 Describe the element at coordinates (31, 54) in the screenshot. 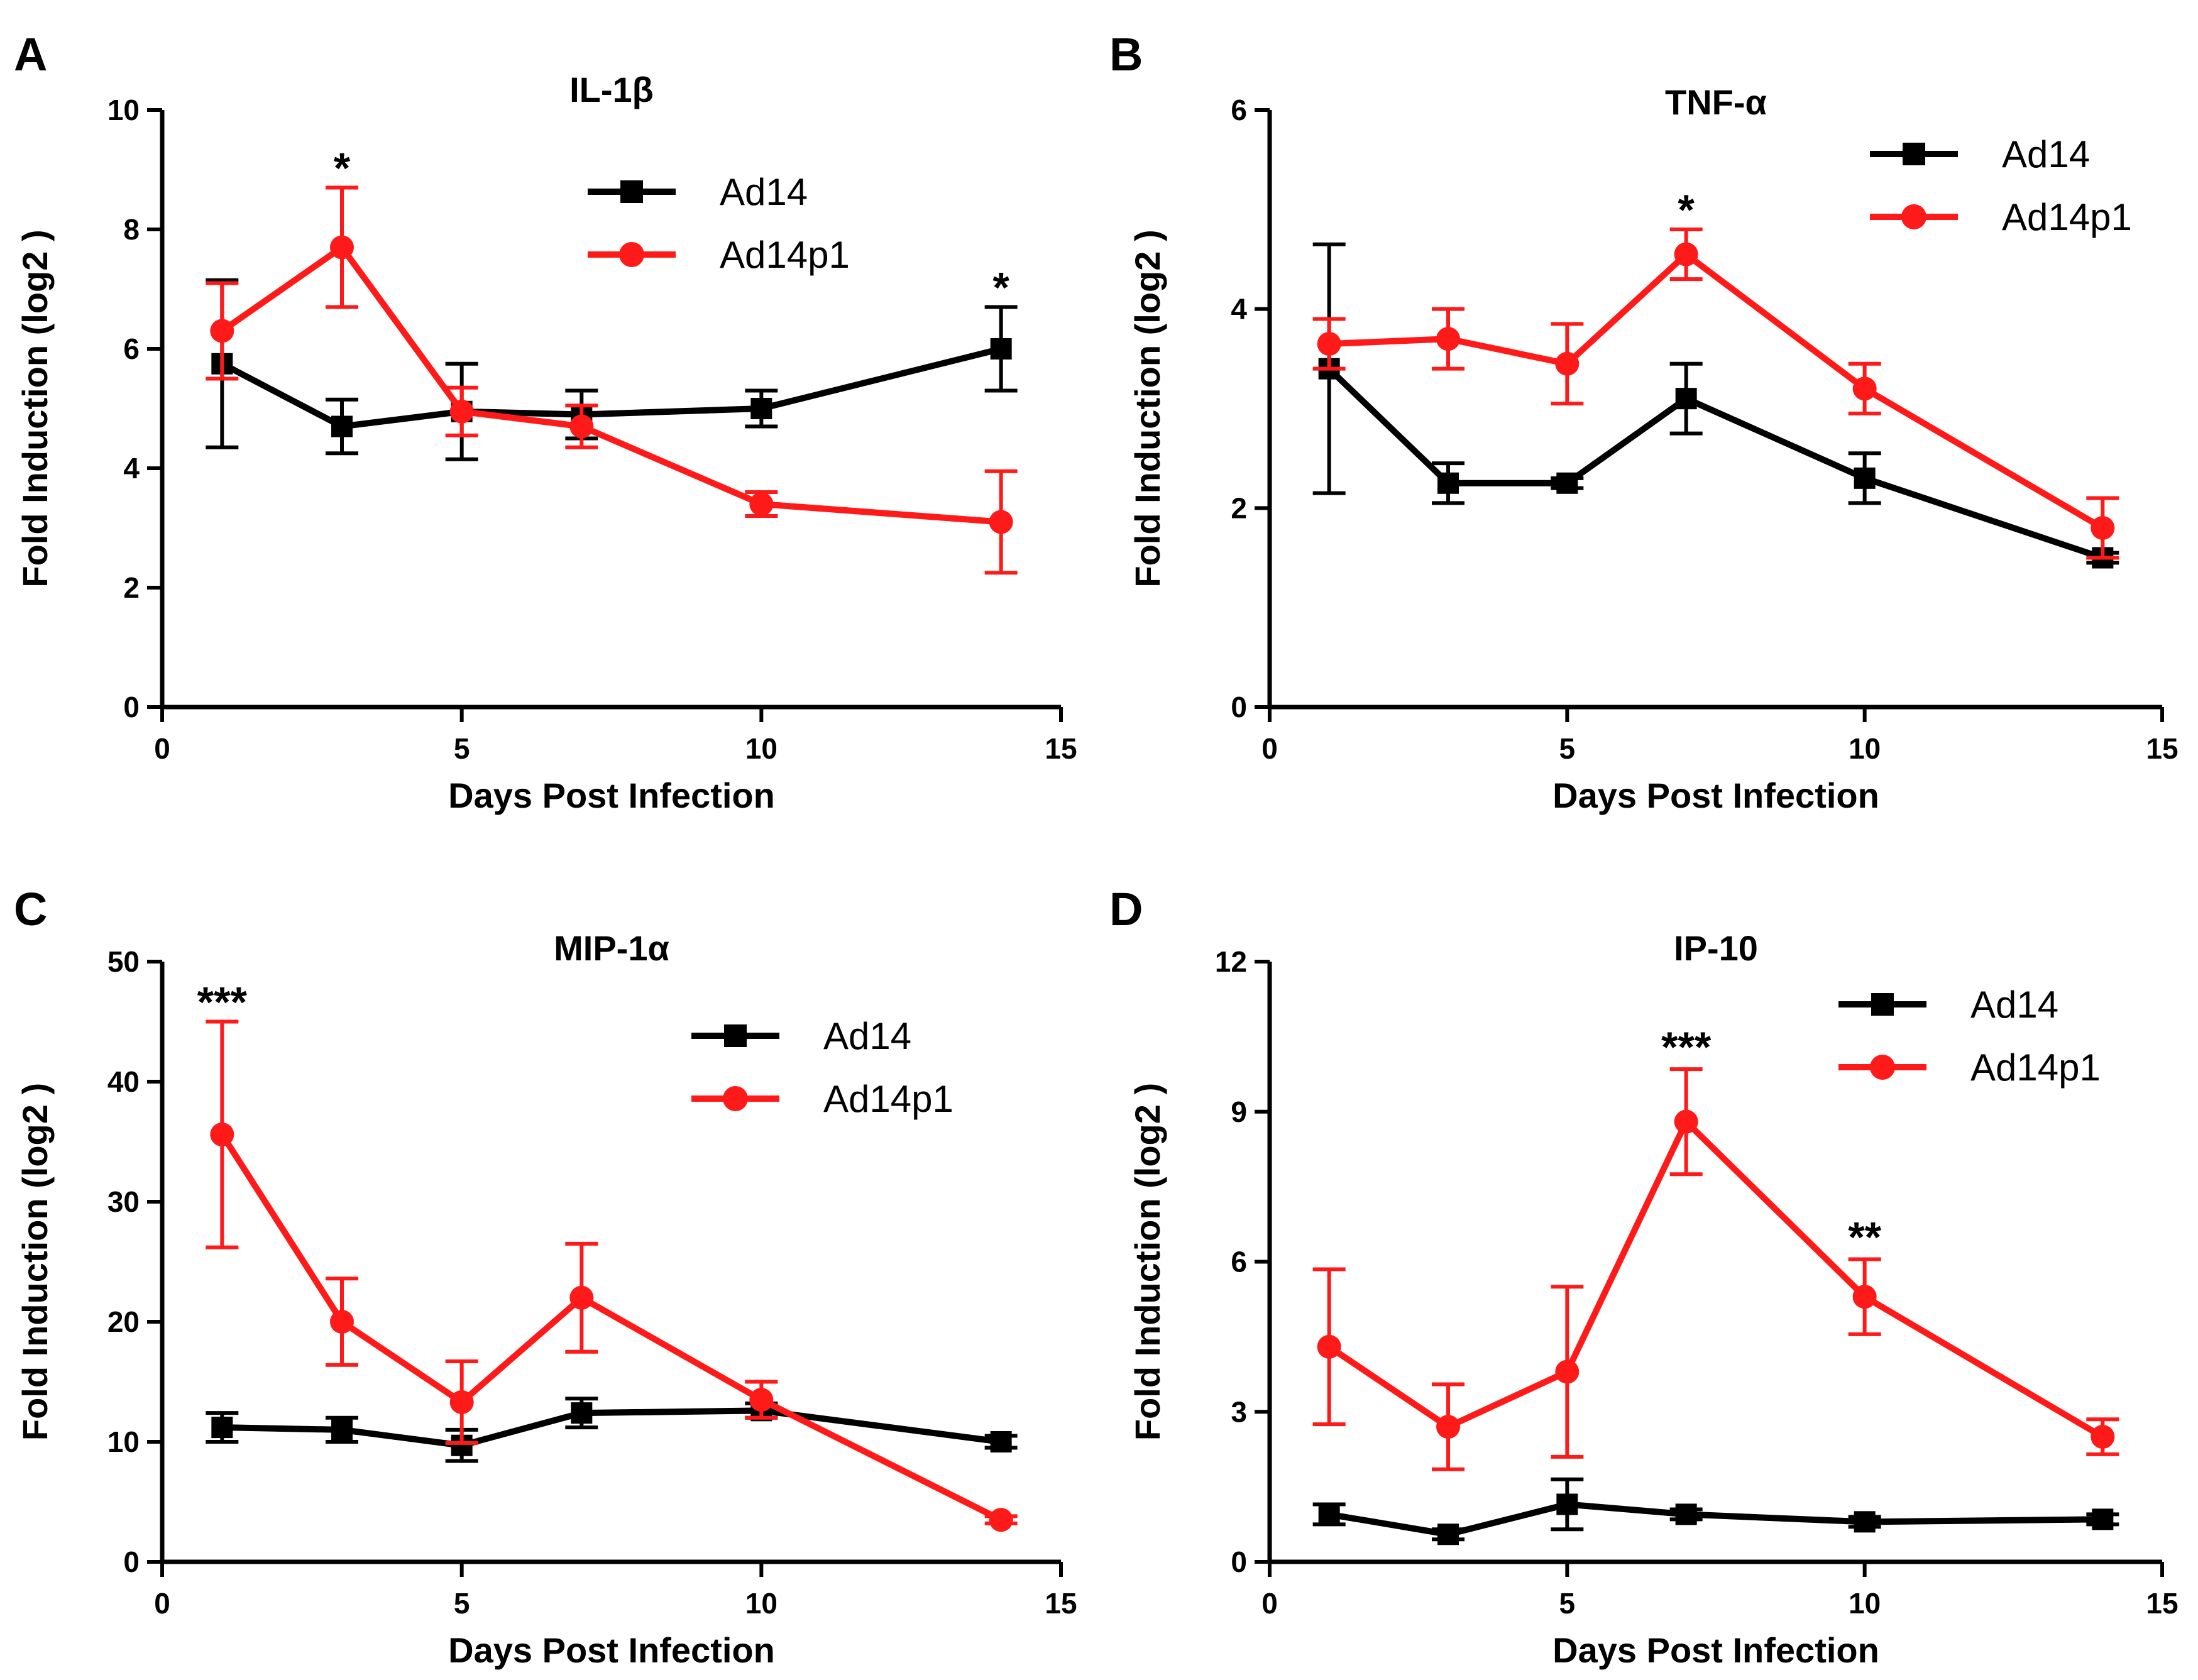

I see `panel-label: A` at that location.